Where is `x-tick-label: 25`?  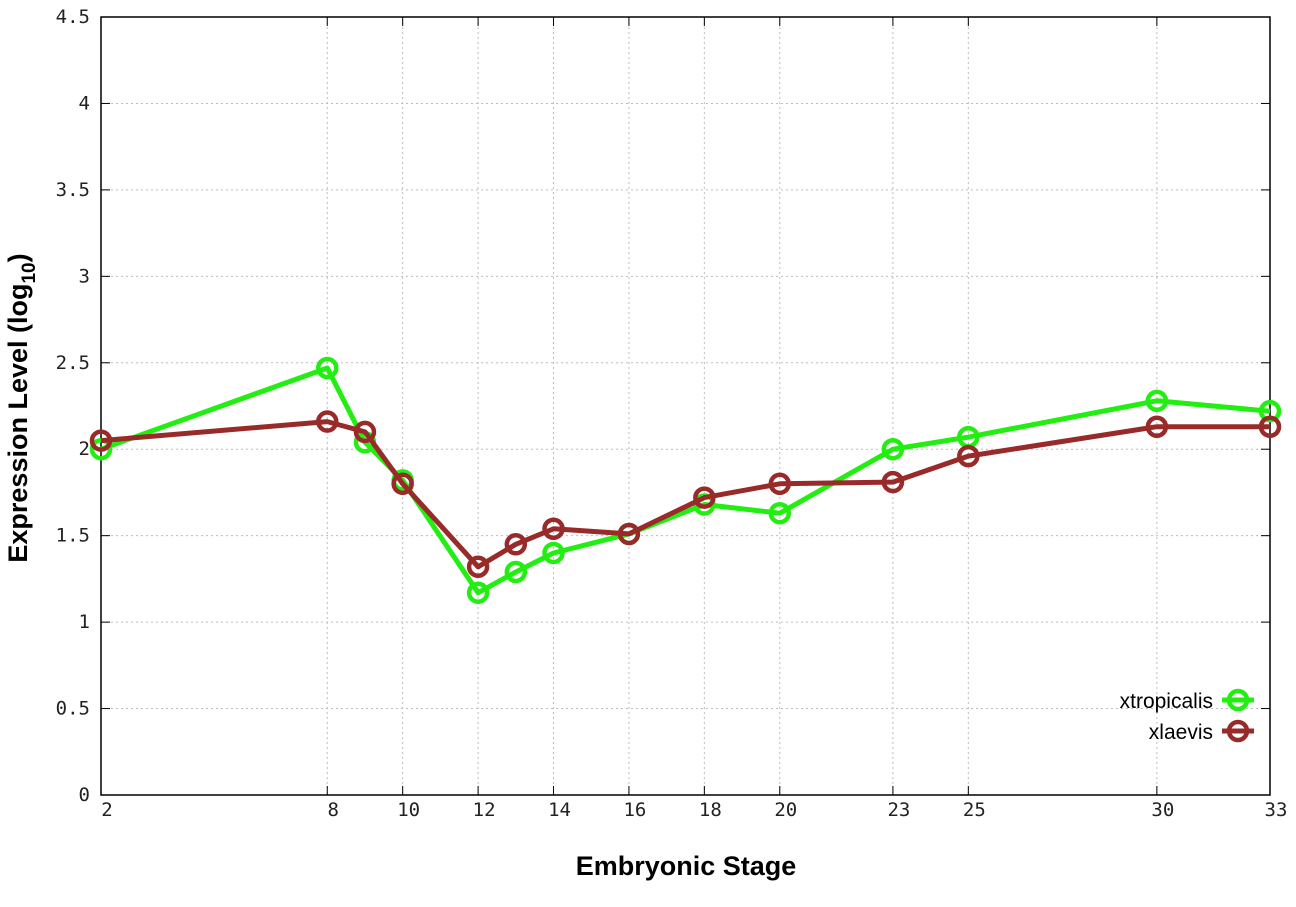 x-tick-label: 25 is located at coordinates (974, 810).